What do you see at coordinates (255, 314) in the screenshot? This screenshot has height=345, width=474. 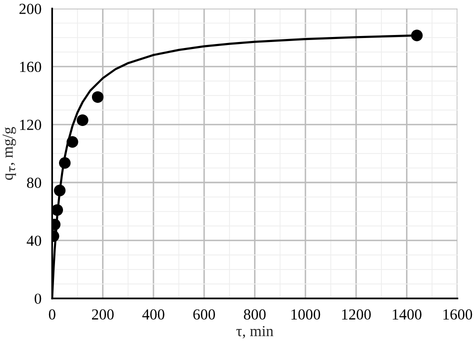 I see `x-tick-label: 800` at bounding box center [255, 314].